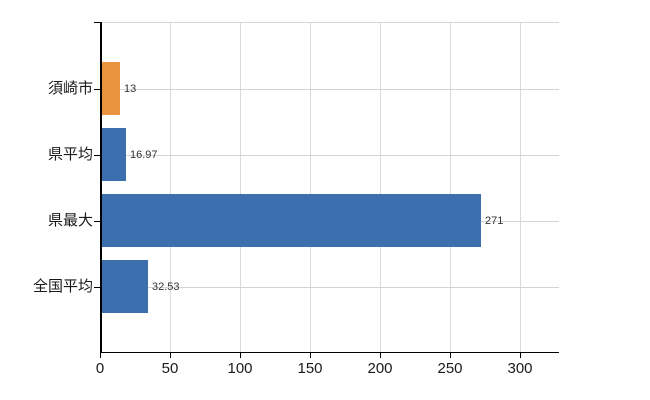 The image size is (650, 400). What do you see at coordinates (70, 154) in the screenshot?
I see `category-label: 県平均` at bounding box center [70, 154].